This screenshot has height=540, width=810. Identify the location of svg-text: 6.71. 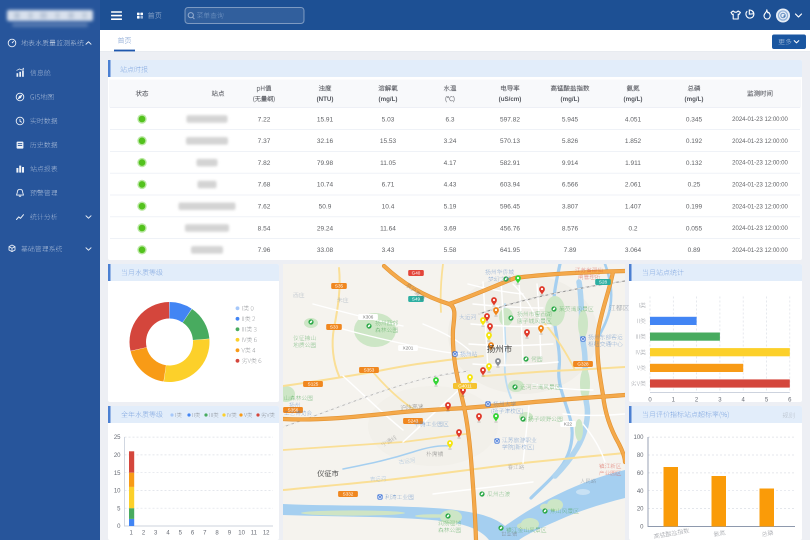
(388, 185).